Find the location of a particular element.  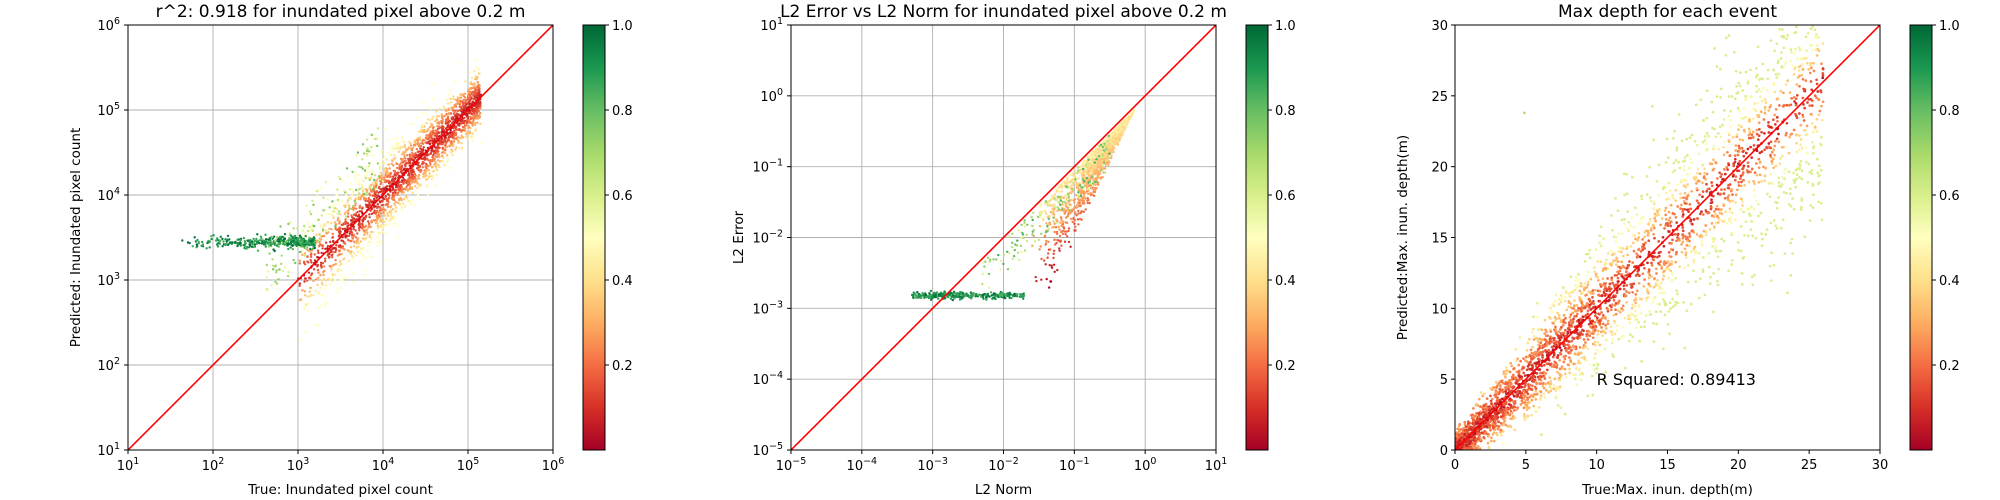

y-tick-label: 25 is located at coordinates (1439, 97).